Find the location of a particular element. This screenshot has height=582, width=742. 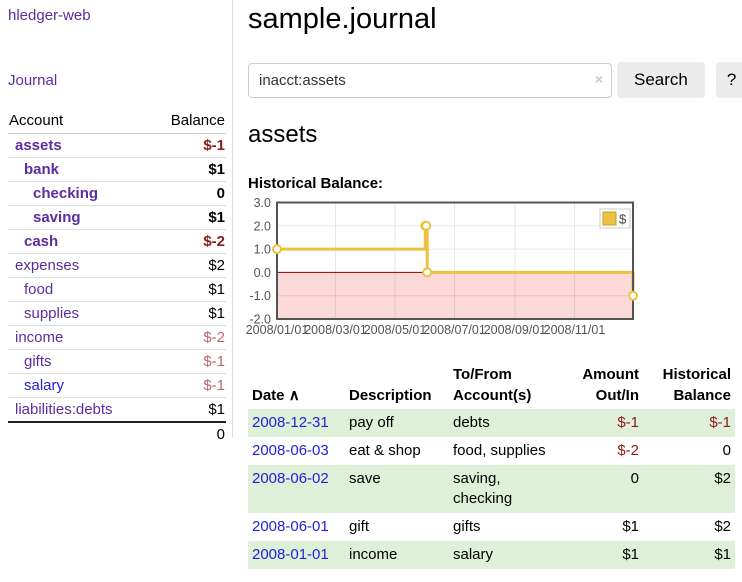

search-form: × Search ? is located at coordinates (495, 80).